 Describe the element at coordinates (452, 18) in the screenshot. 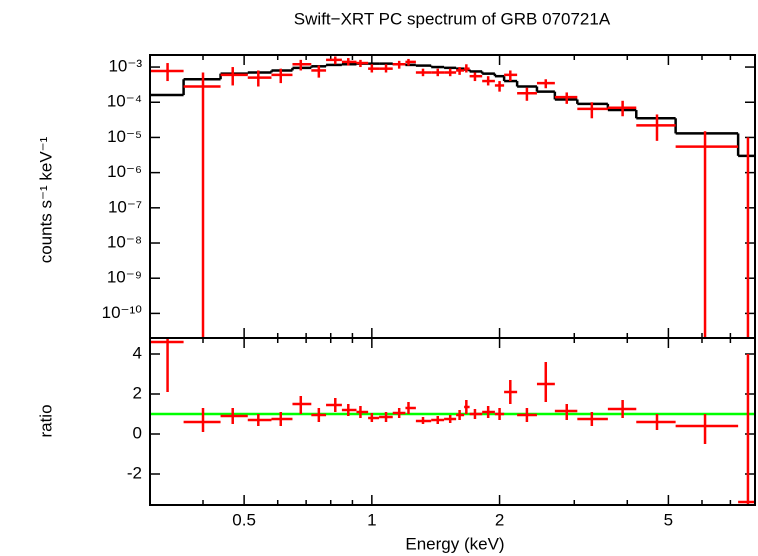

I see `chart-title: Swift−XRT PC spectrum of GRB 070721A` at that location.